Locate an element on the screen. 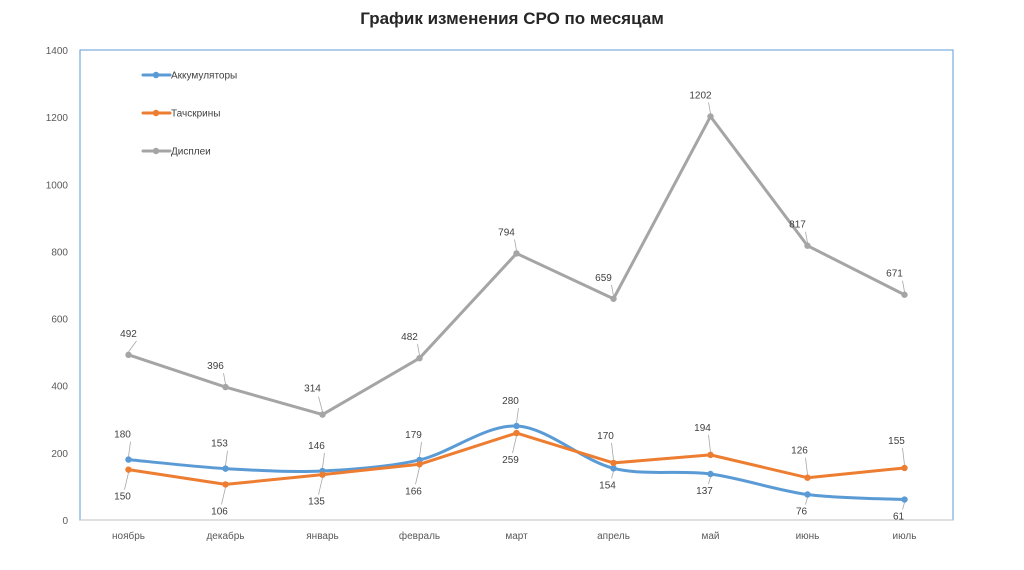  y-tick-label: 600 is located at coordinates (59, 320).